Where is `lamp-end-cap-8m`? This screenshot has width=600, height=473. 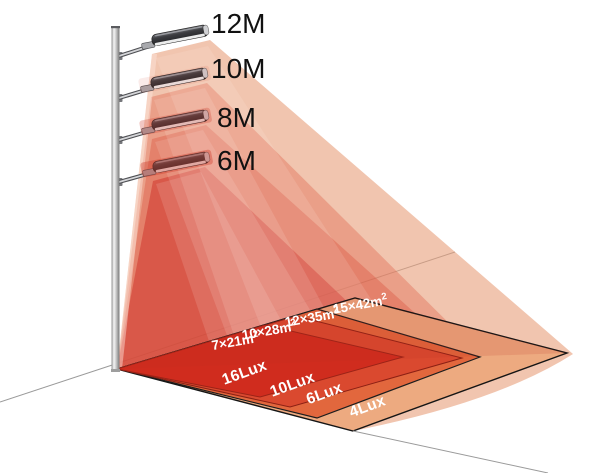
lamp-end-cap-8m is located at coordinates (206, 115).